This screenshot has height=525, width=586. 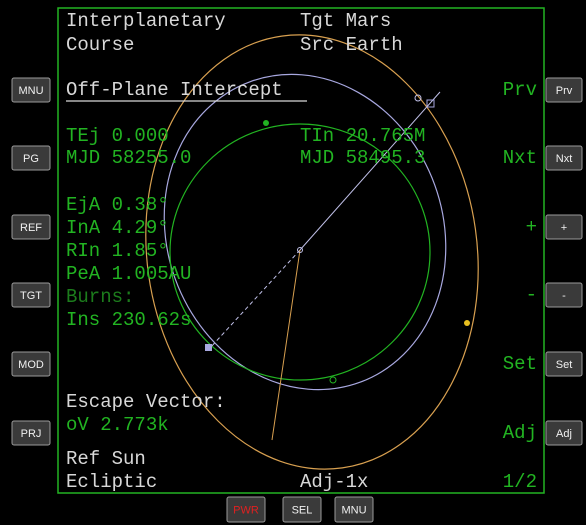 What do you see at coordinates (334, 482) in the screenshot?
I see `adjust: Adj-1x` at bounding box center [334, 482].